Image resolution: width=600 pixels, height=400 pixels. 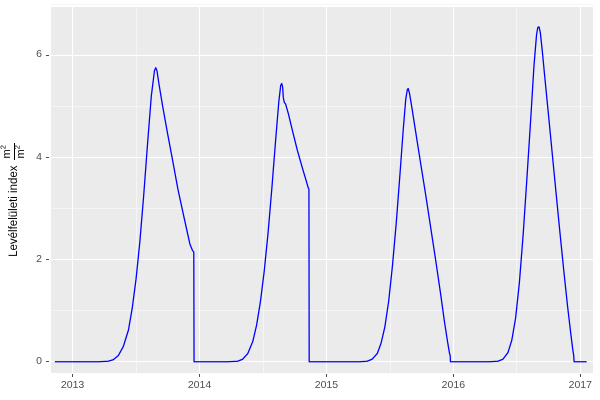 What do you see at coordinates (39, 156) in the screenshot?
I see `y-axis-tick-label: 4` at bounding box center [39, 156].